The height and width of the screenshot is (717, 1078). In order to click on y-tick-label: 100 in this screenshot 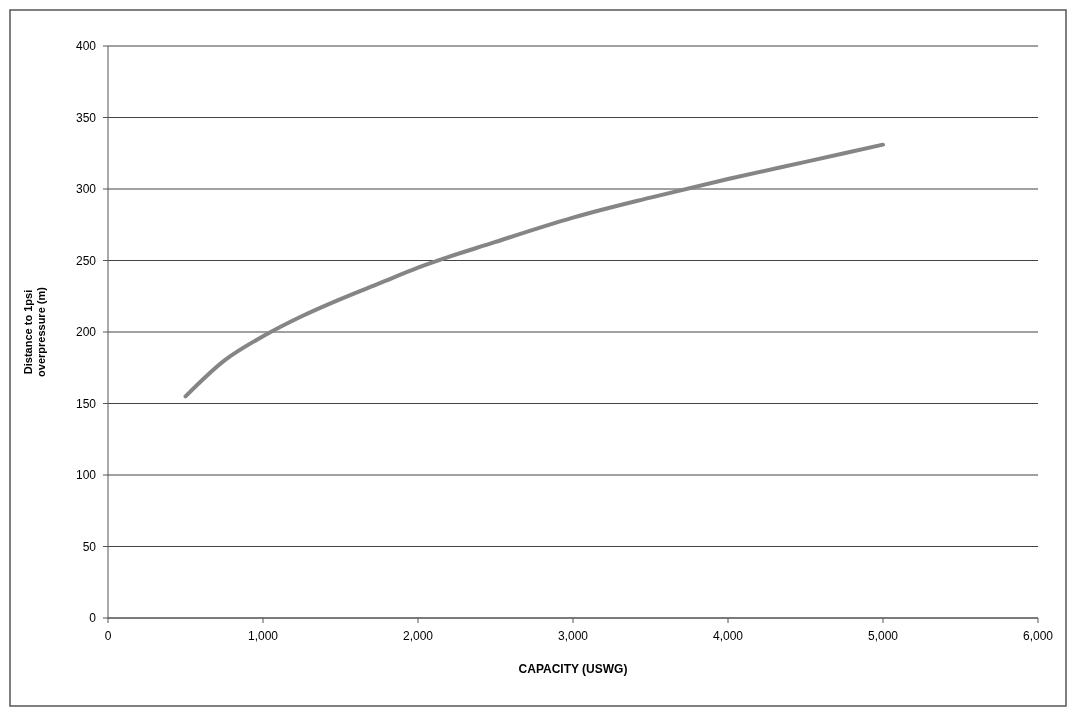, I will do `click(86, 475)`.